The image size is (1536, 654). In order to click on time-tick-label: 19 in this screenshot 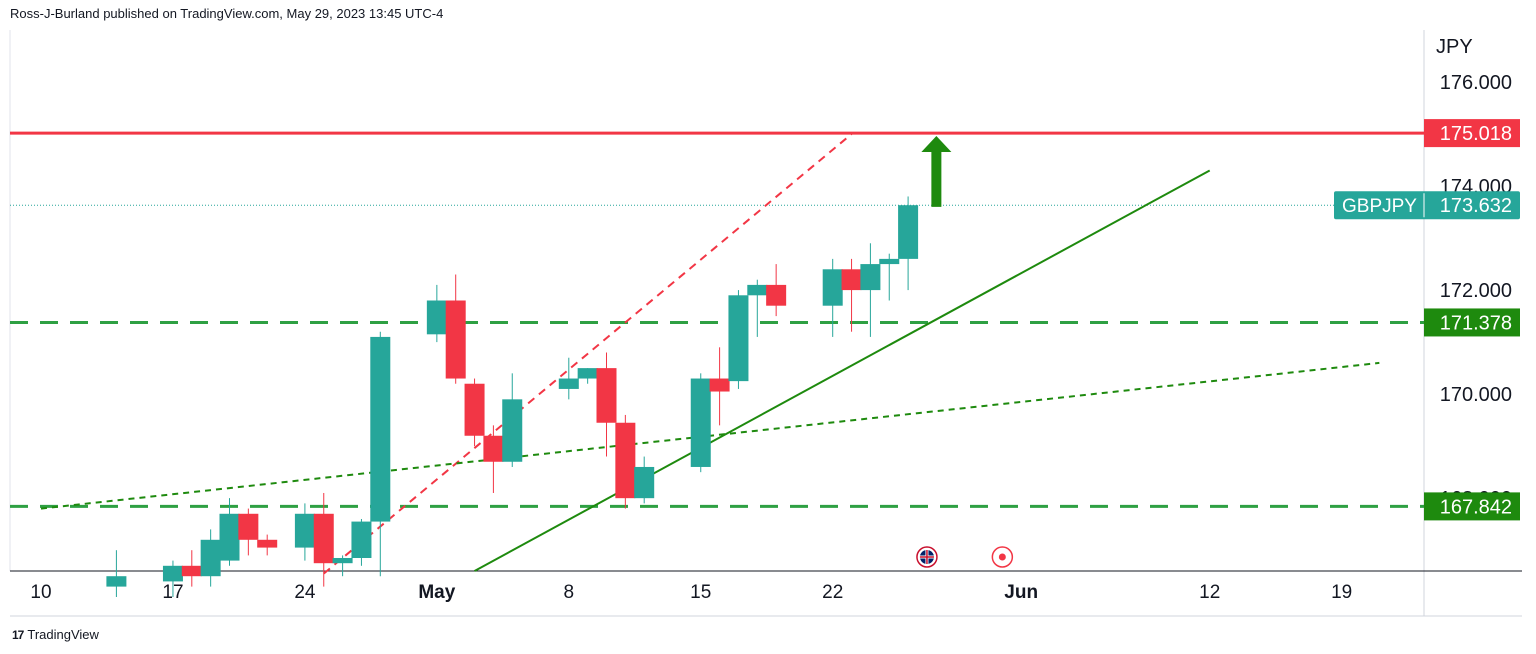, I will do `click(1341, 592)`.